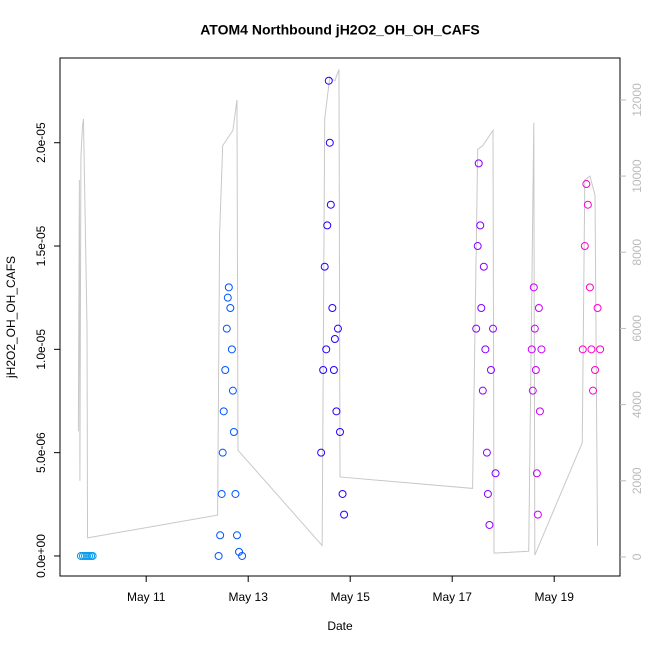 This screenshot has width=650, height=655. I want to click on y2-tick-label: 6000, so click(637, 328).